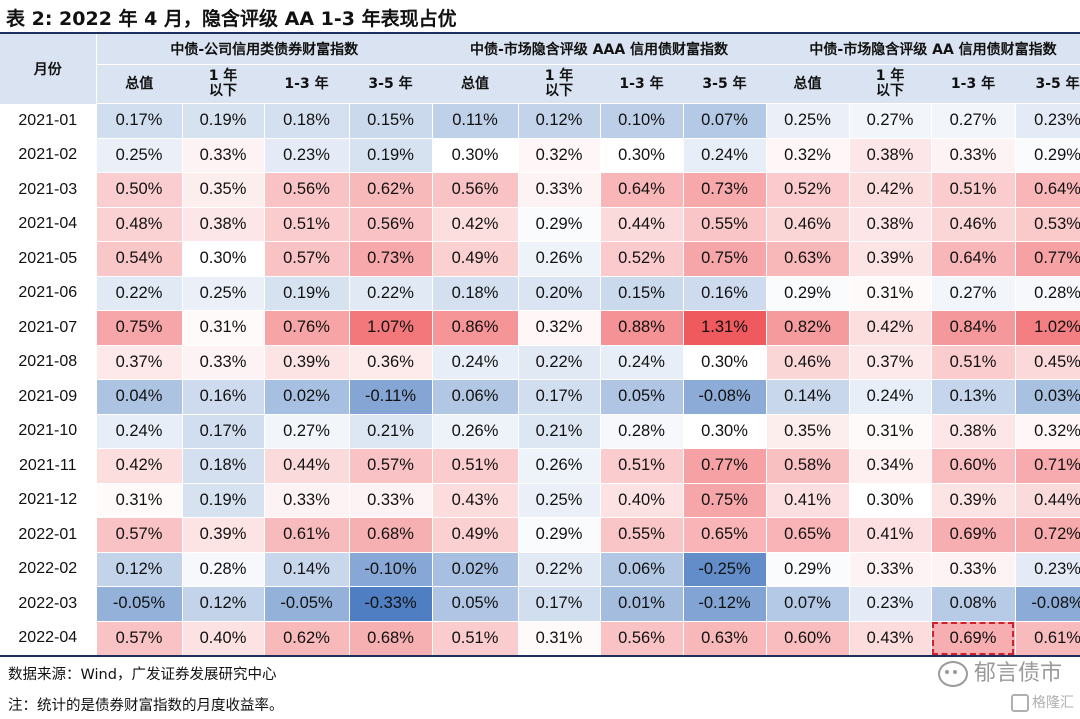 The width and height of the screenshot is (1080, 719). I want to click on source-note: 数据来源：Wind，广发证券发展研究中心, so click(142, 675).